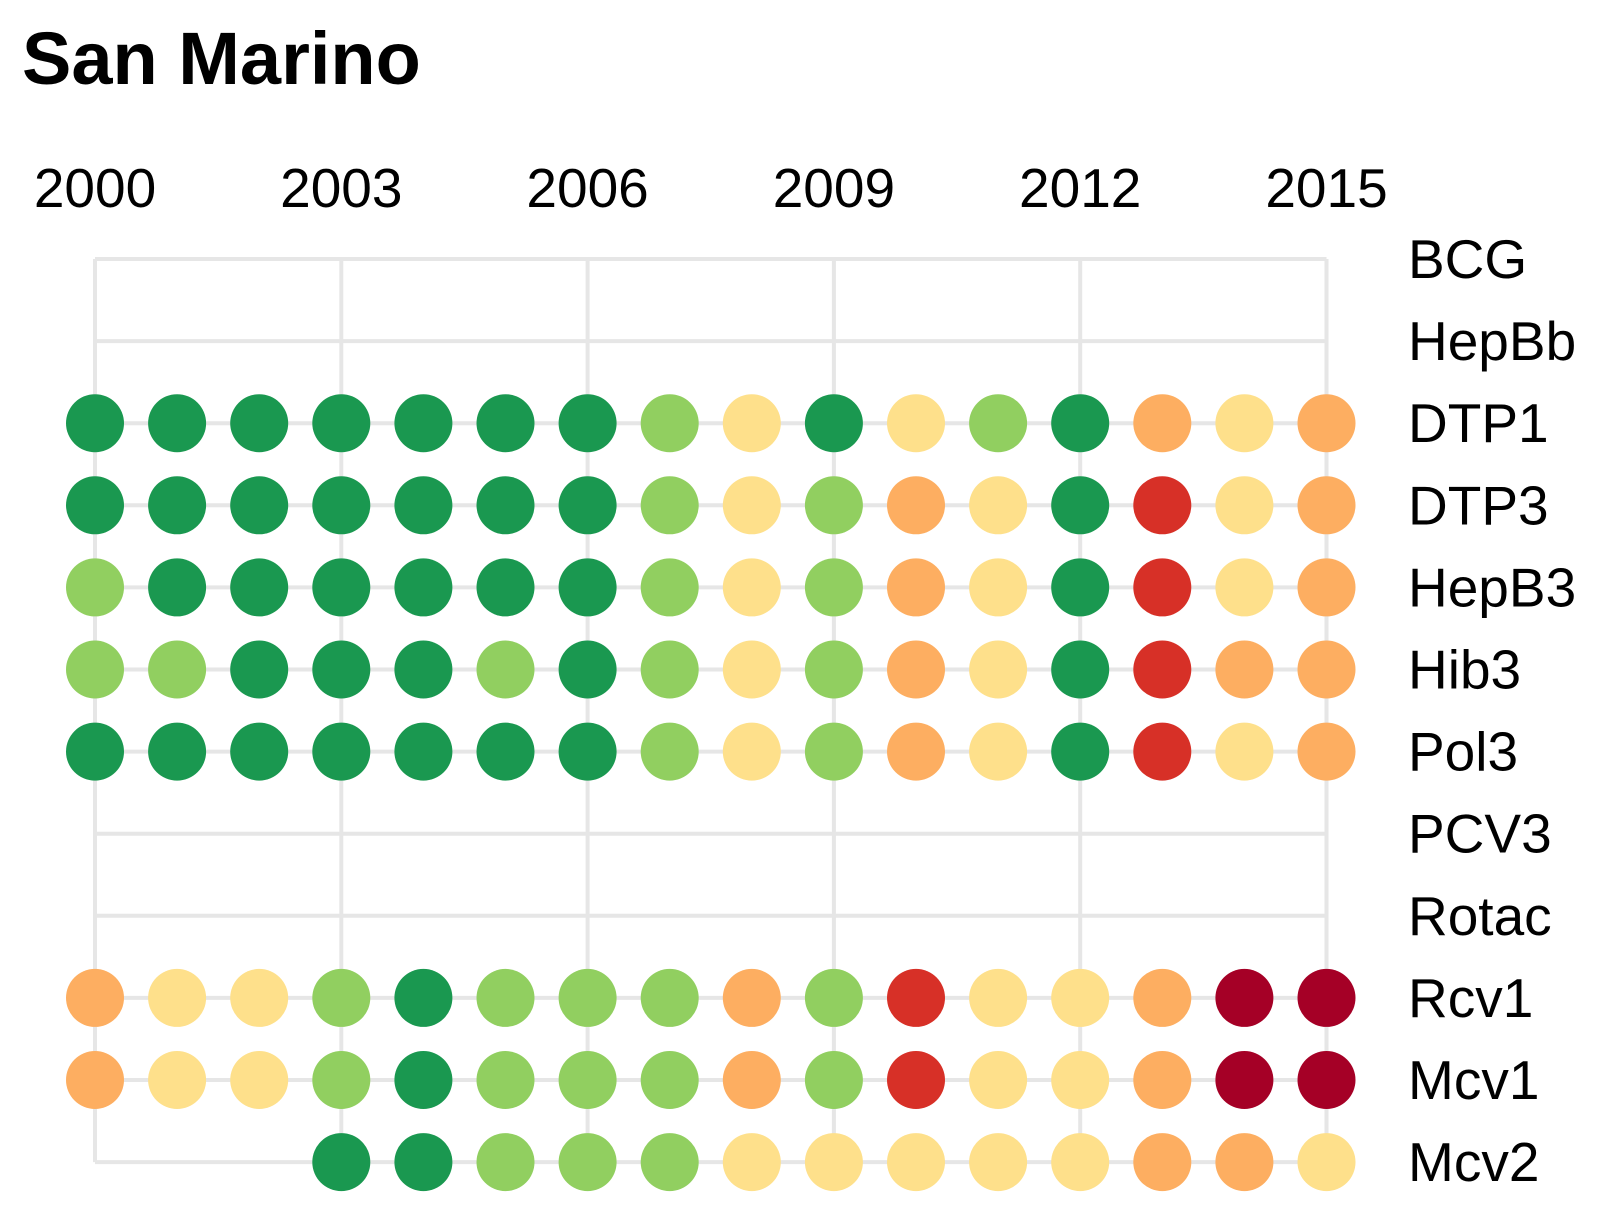 The height and width of the screenshot is (1220, 1614). I want to click on dot-dtp3-2004, so click(423, 505).